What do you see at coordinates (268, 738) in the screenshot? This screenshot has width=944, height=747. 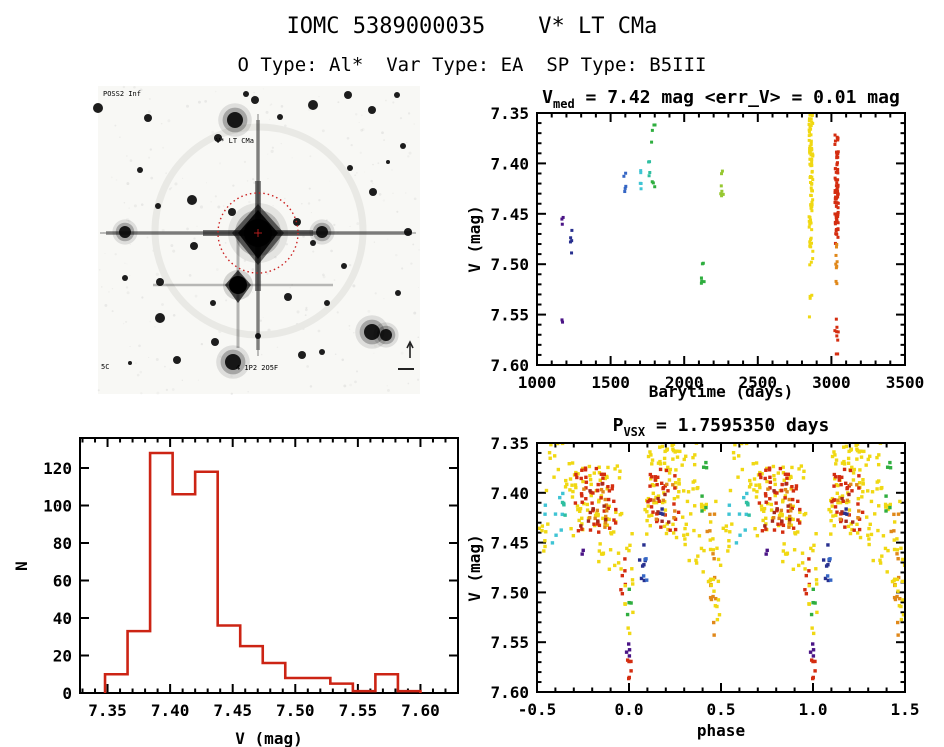 I see `x-axis-label: V (mag)` at bounding box center [268, 738].